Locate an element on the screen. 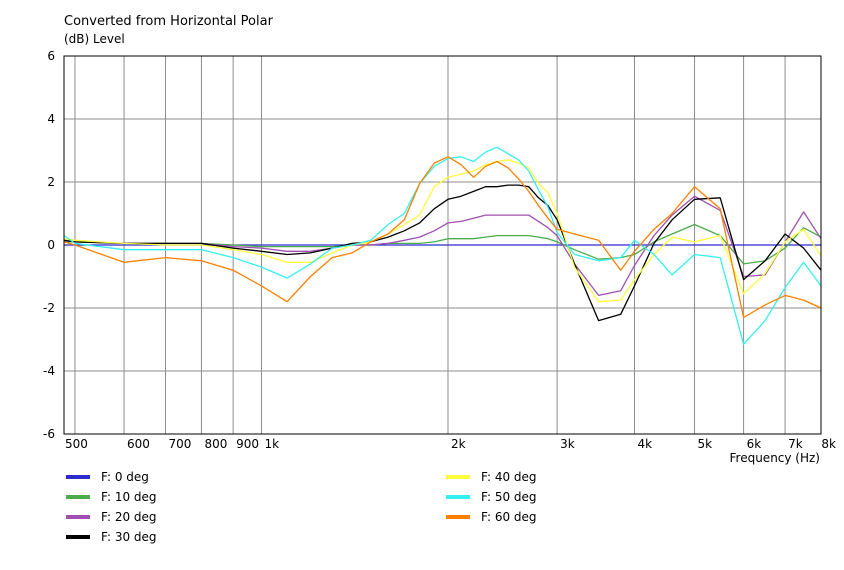 This screenshot has width=844, height=570. x-tick-label: 7k is located at coordinates (795, 444).